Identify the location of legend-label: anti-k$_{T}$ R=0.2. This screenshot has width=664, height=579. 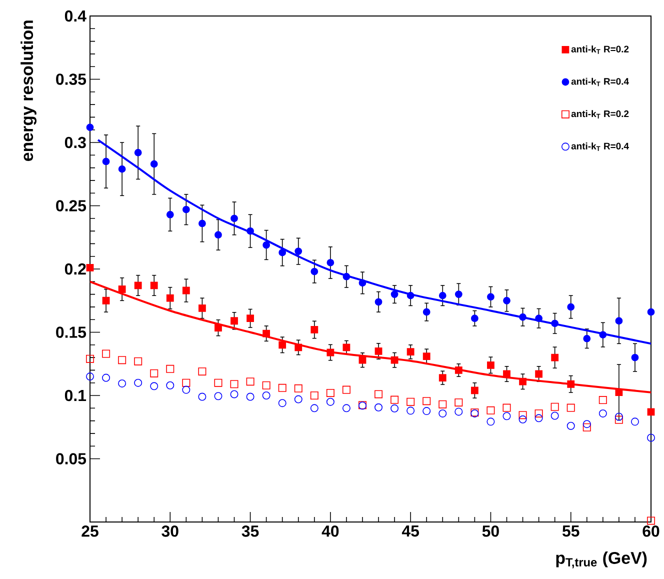
(600, 49).